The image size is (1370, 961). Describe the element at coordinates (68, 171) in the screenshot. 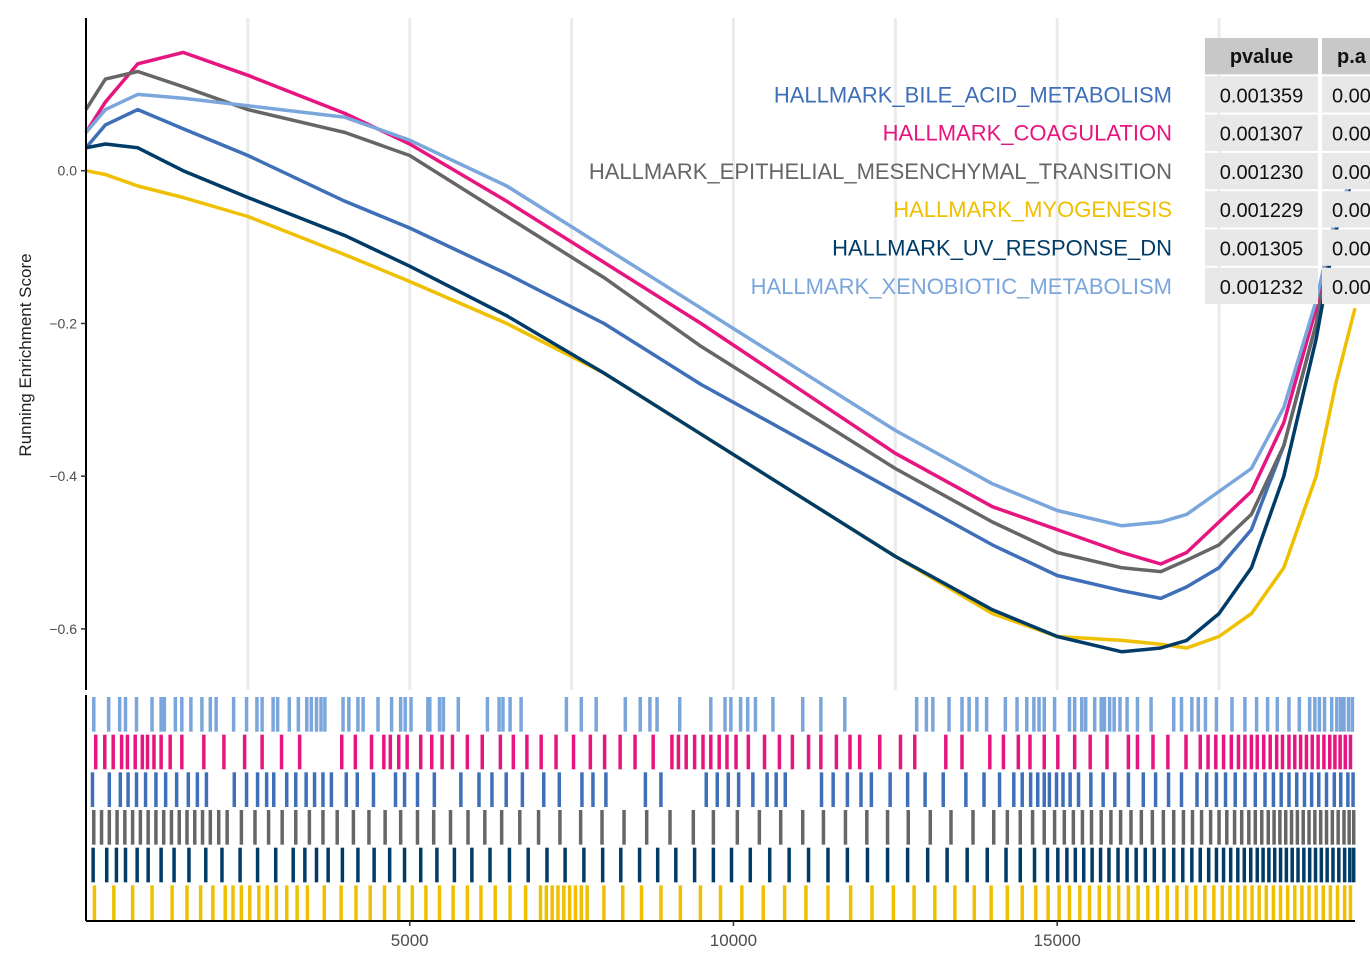

I see `y-tick-label: 0.0` at that location.